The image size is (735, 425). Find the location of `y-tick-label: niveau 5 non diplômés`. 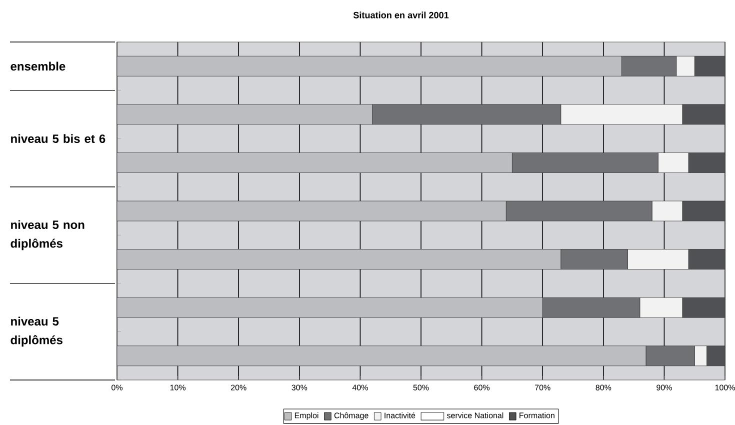

y-tick-label: niveau 5 non diplômés is located at coordinates (47, 235).